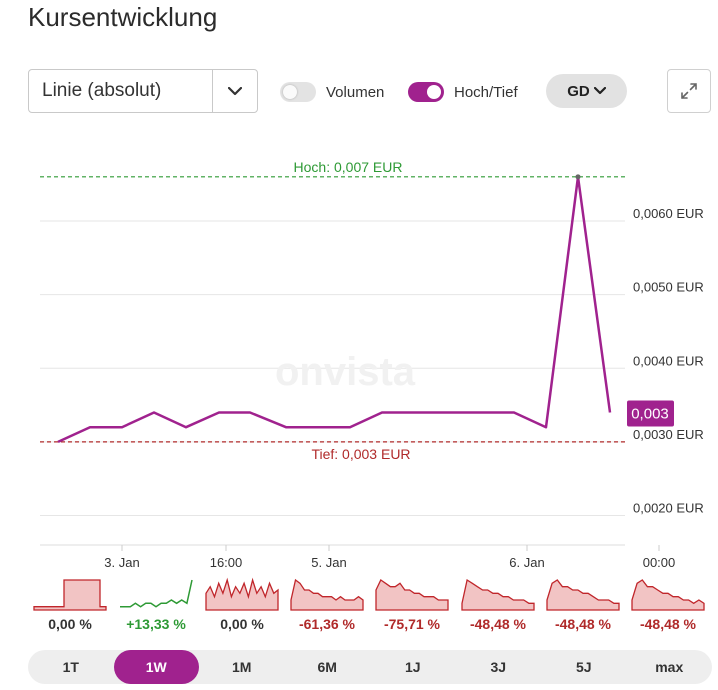 The height and width of the screenshot is (690, 718). What do you see at coordinates (345, 372) in the screenshot?
I see `watermark: onvista` at bounding box center [345, 372].